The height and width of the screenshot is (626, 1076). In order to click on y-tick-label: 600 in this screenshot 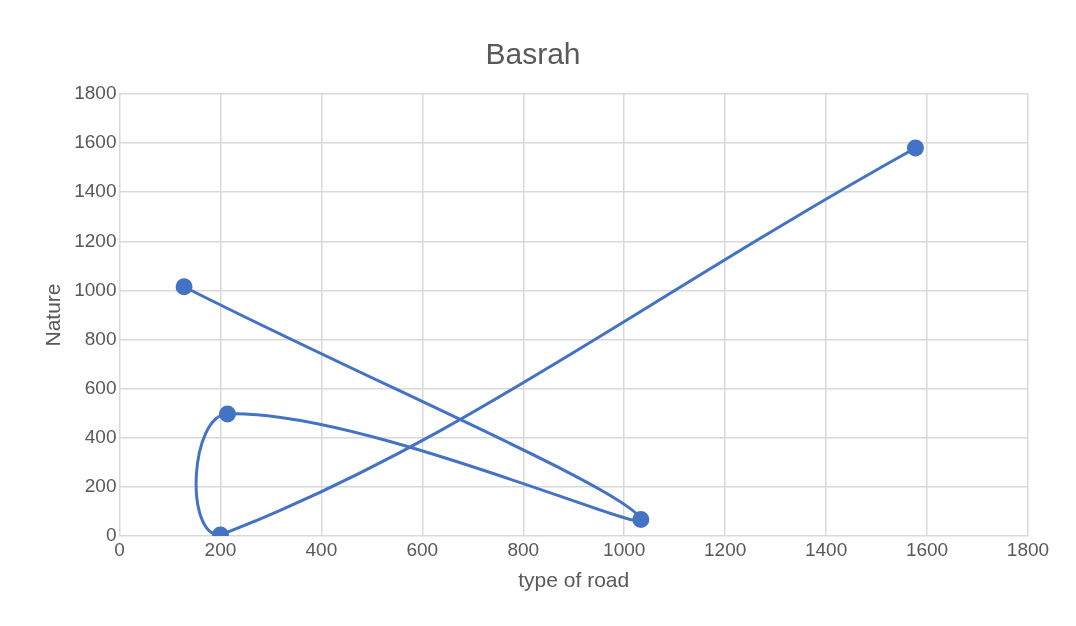, I will do `click(100, 387)`.